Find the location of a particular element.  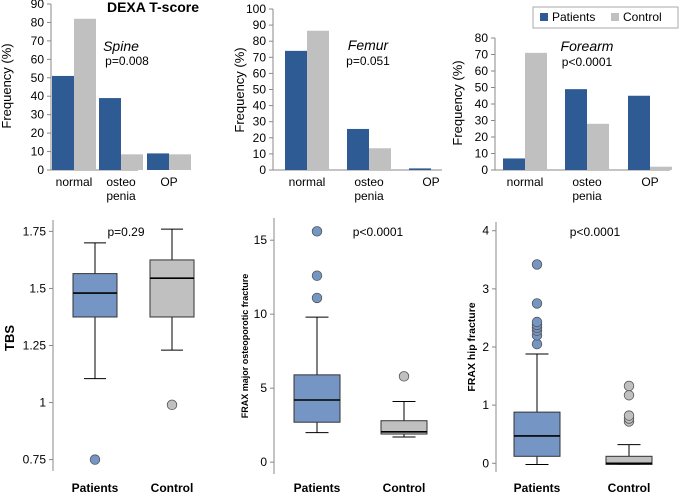

forearm-category-label: OP is located at coordinates (649, 182).